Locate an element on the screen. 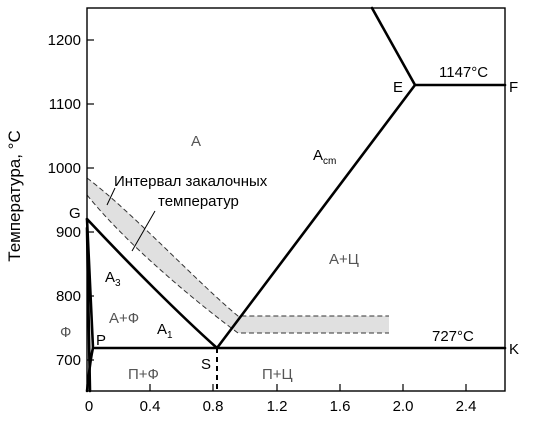 Image resolution: width=535 pixels, height=422 pixels. a1-label: A1 is located at coordinates (165, 331).